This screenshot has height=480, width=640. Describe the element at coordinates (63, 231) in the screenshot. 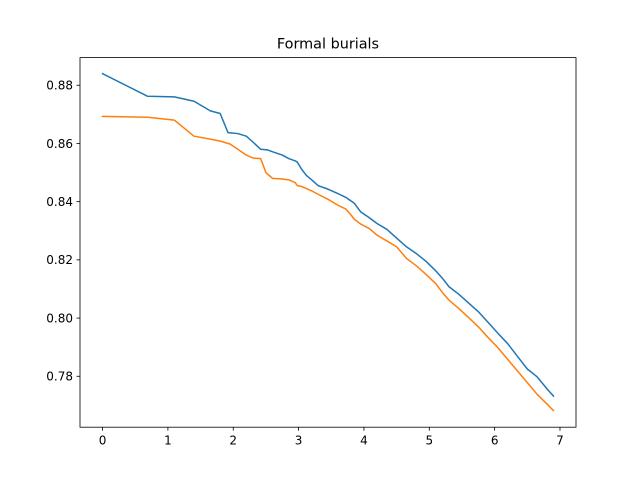

I see `y-axis: 0.78 0.80 0.82 0.84 0.86 0.88` at that location.